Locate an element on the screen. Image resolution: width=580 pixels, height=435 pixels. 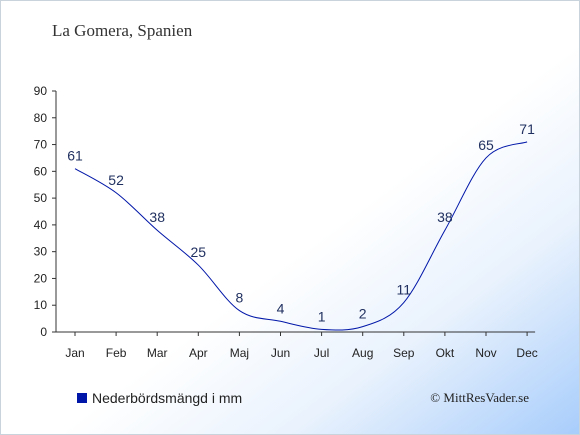
data-label: 8 is located at coordinates (240, 298).